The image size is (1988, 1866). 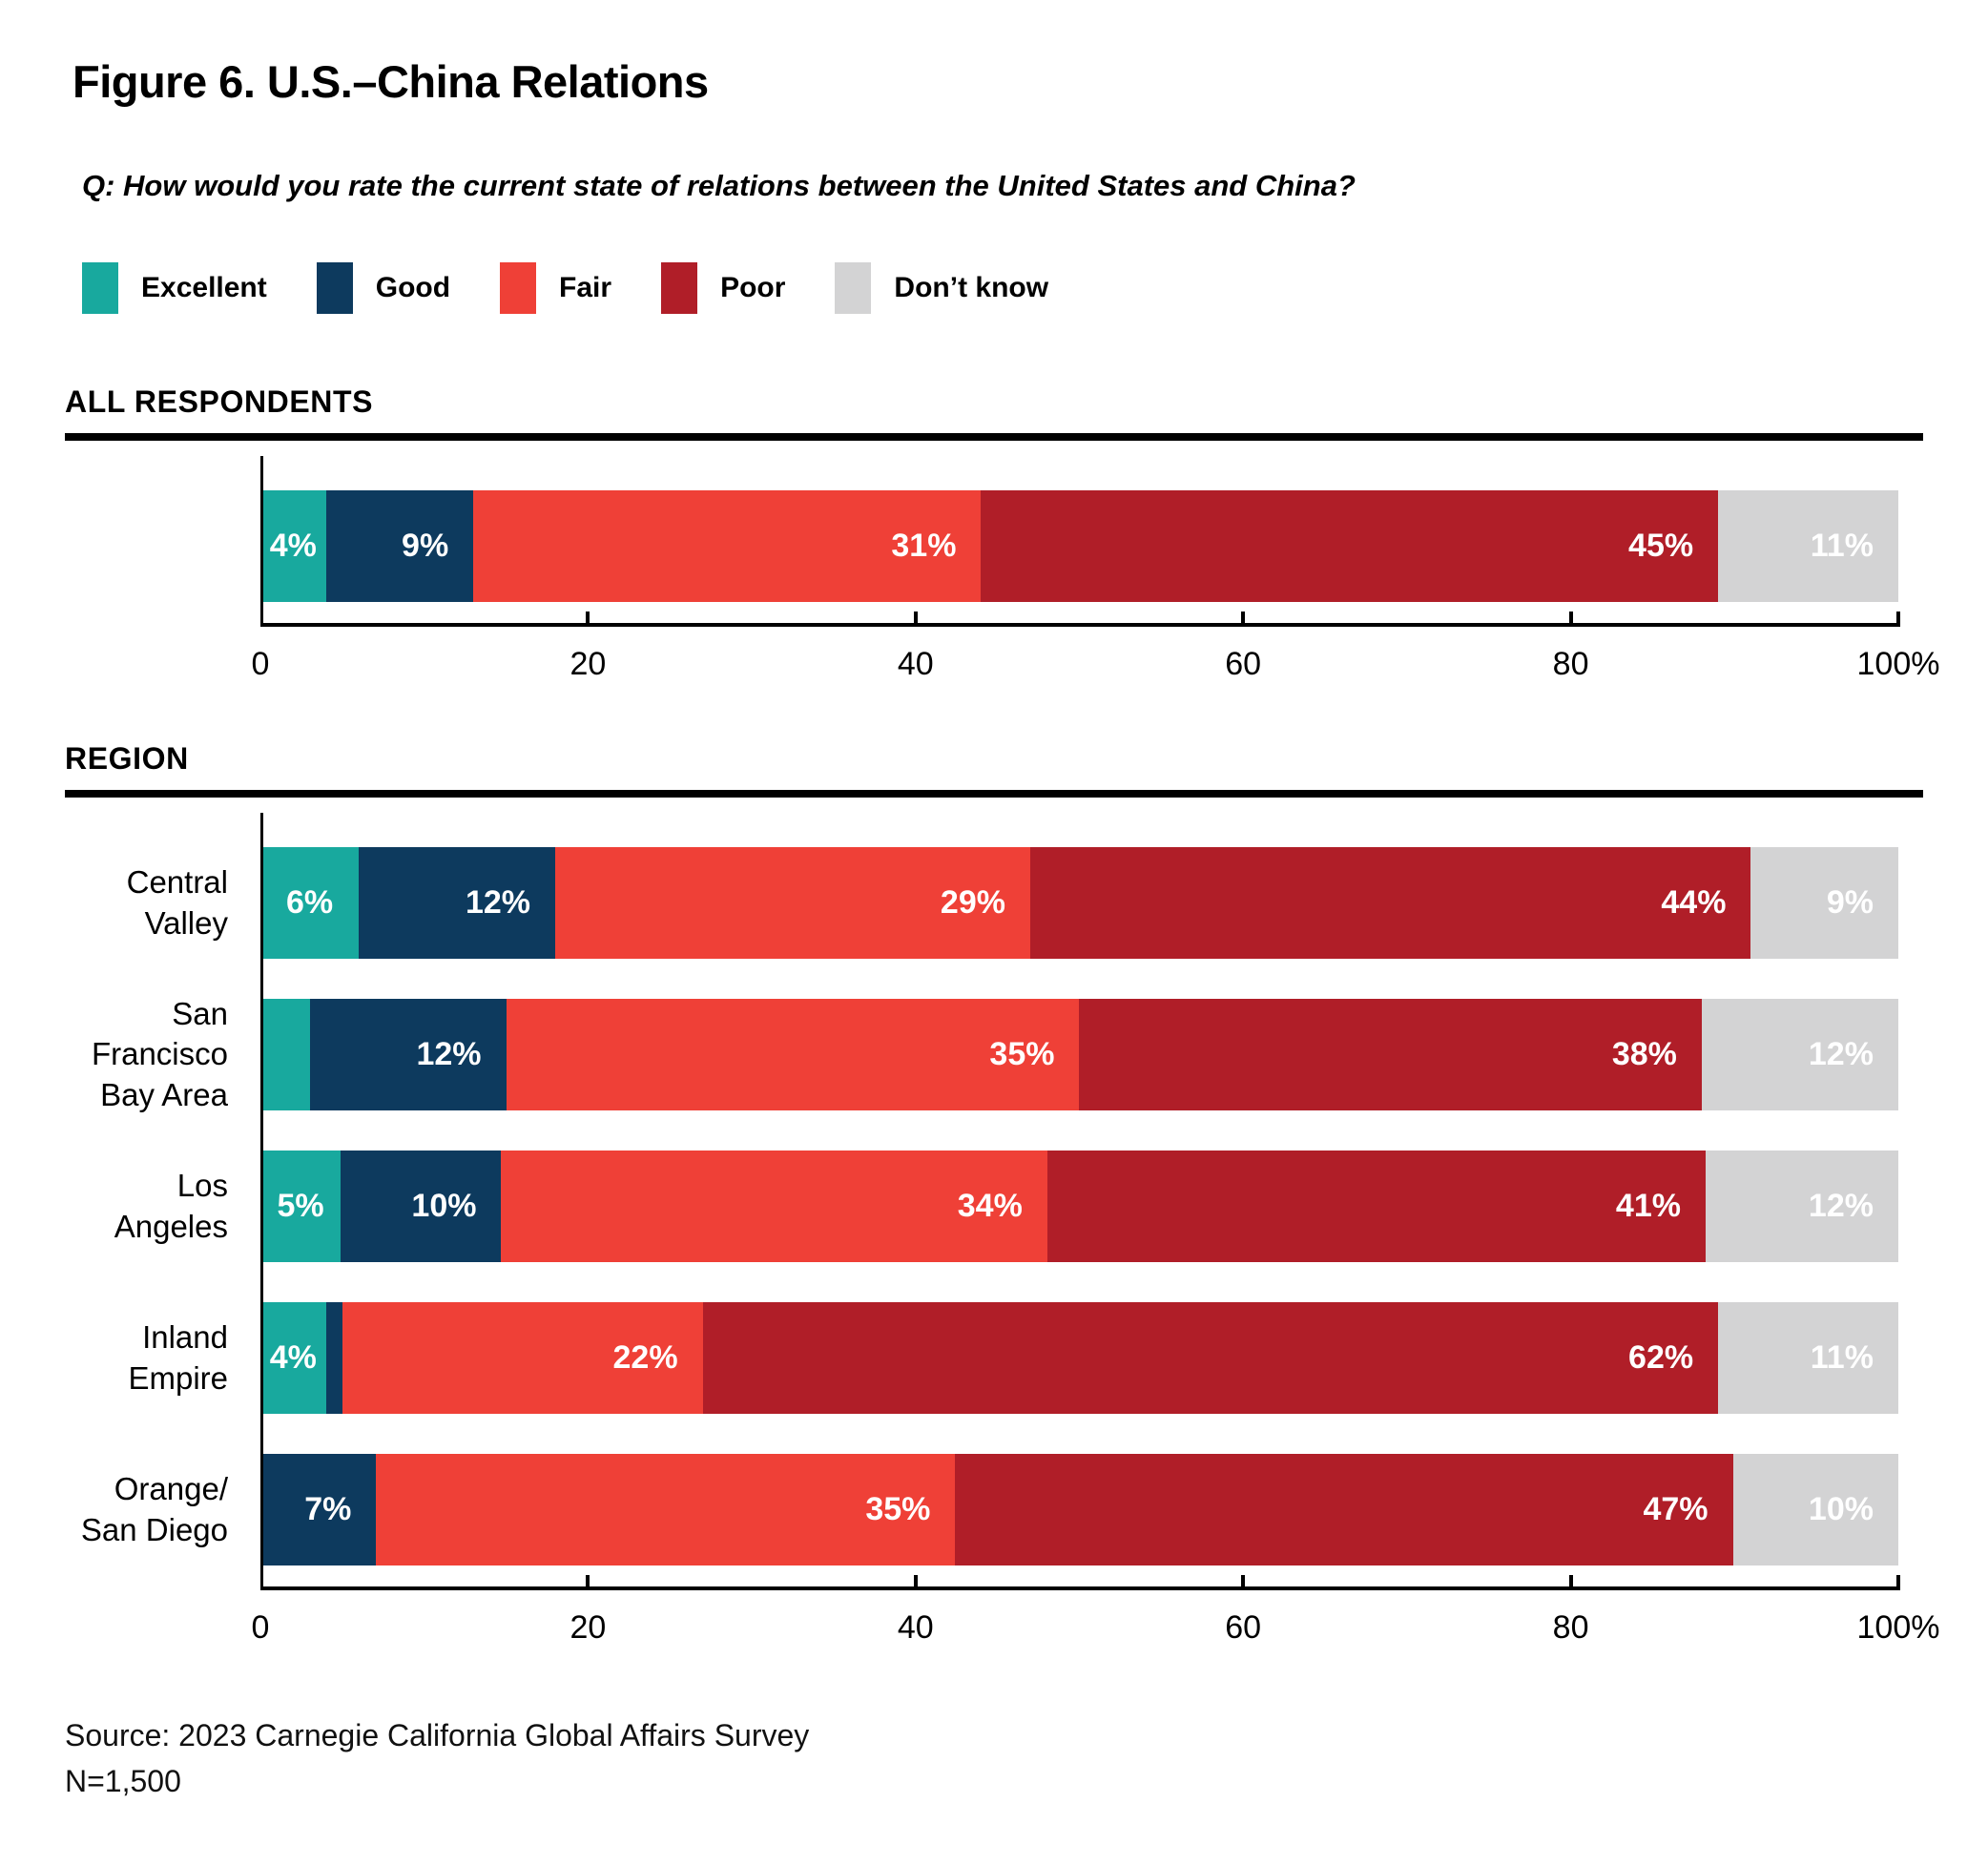 What do you see at coordinates (753, 287) in the screenshot?
I see `legend-label: Poor` at bounding box center [753, 287].